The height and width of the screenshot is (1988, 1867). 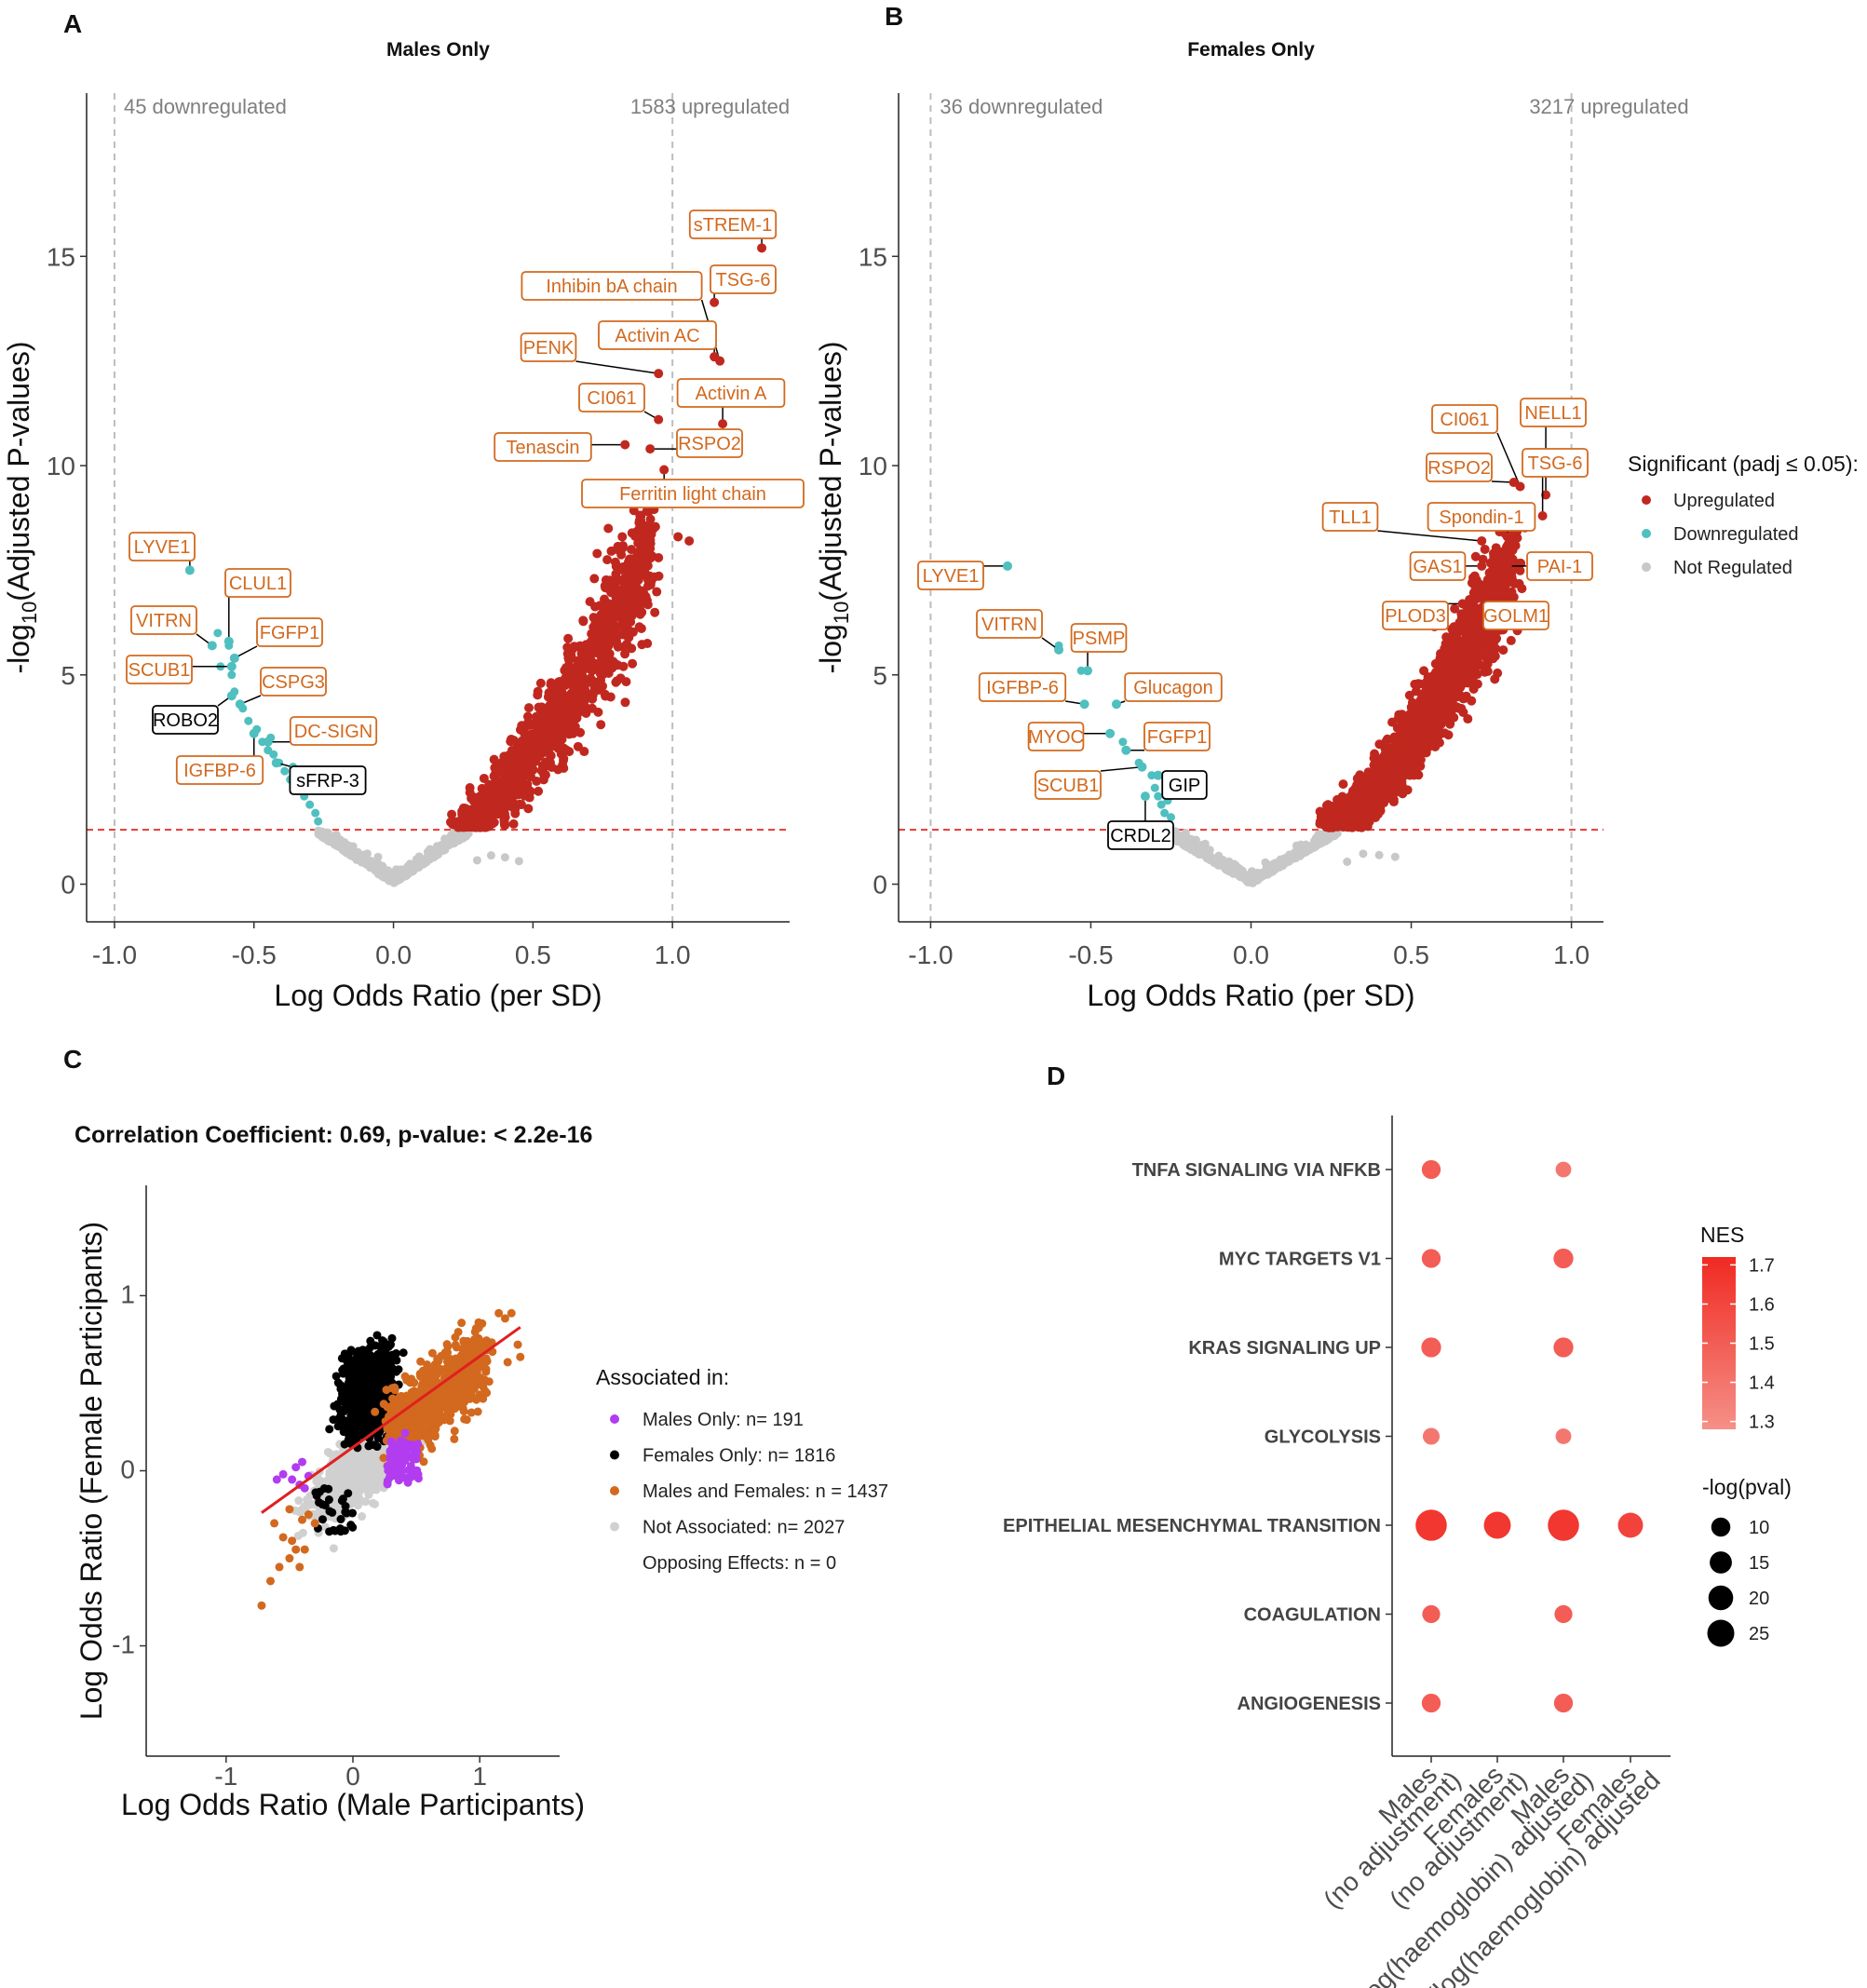 What do you see at coordinates (438, 50) in the screenshot?
I see `panel-title: Males Only` at bounding box center [438, 50].